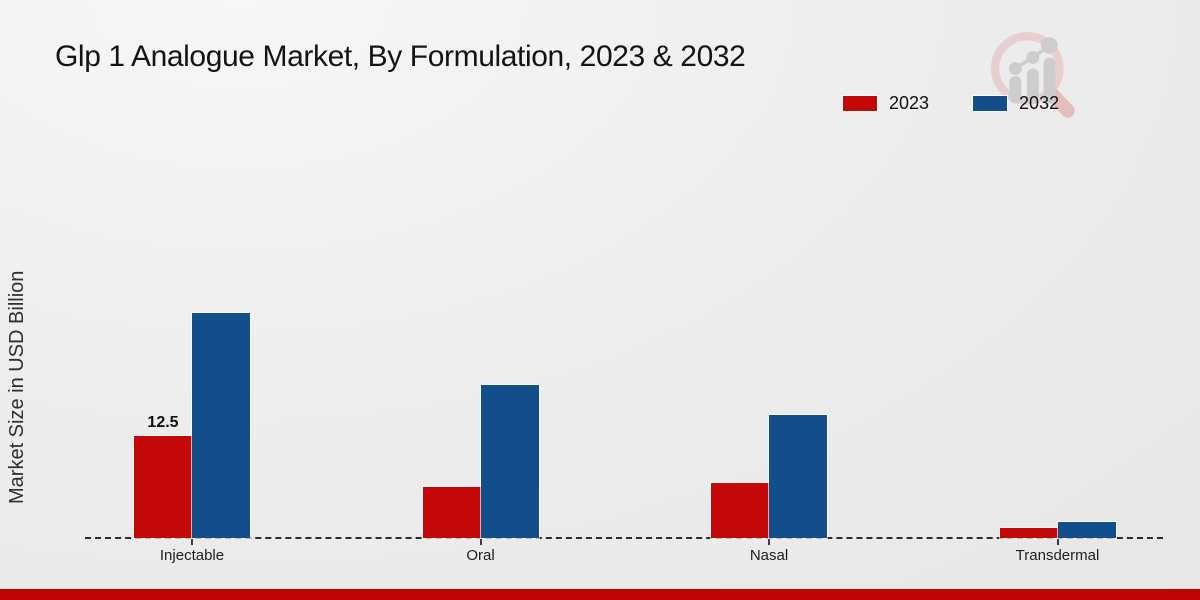 Image resolution: width=1200 pixels, height=600 pixels. Describe the element at coordinates (740, 510) in the screenshot. I see `bar-nasal-2023` at that location.